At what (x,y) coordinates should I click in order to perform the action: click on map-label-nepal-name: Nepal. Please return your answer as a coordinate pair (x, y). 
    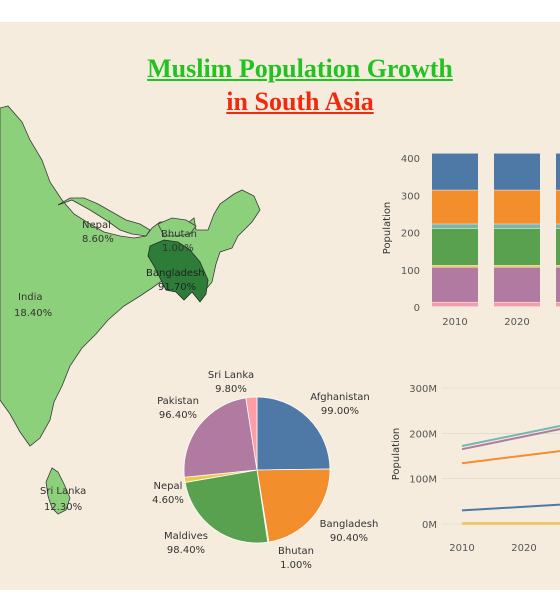
    Looking at the image, I should click on (96, 225).